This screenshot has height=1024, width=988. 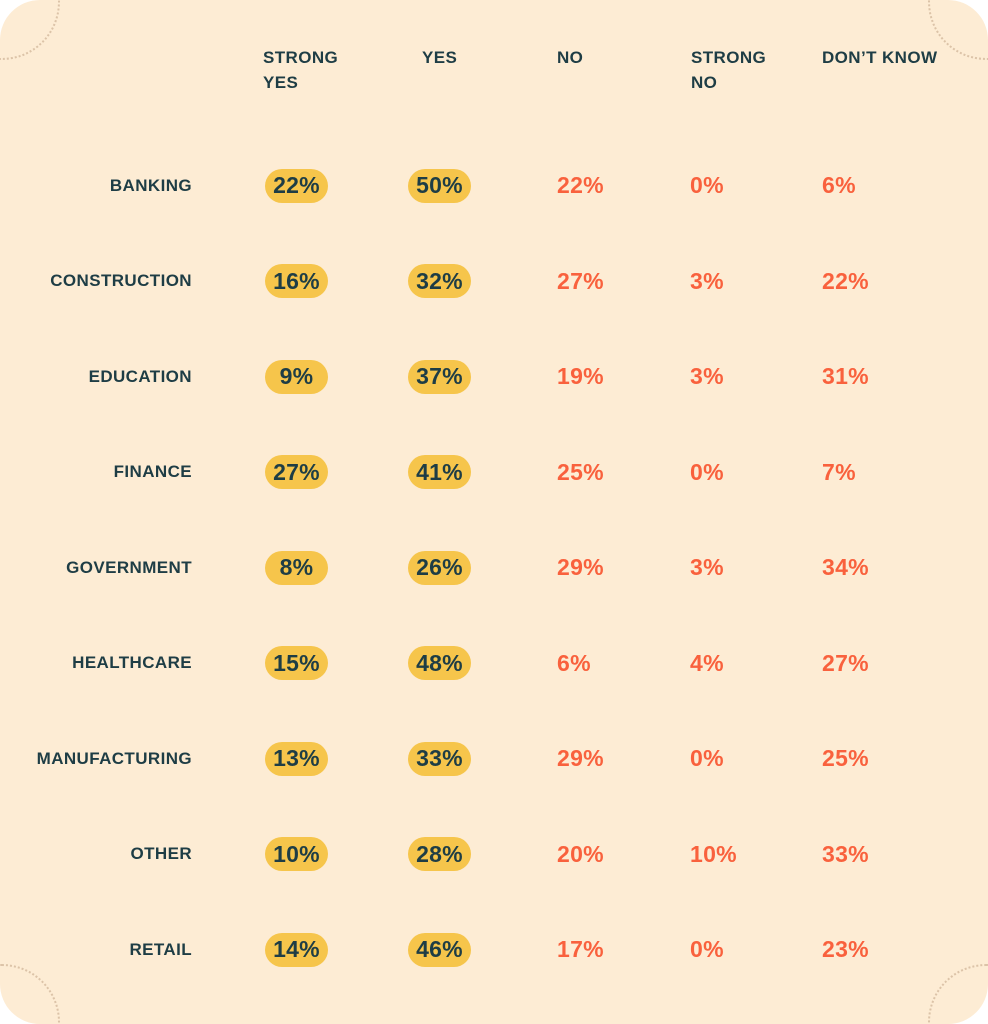 What do you see at coordinates (623, 377) in the screenshot?
I see `value-cell-no: 19%` at bounding box center [623, 377].